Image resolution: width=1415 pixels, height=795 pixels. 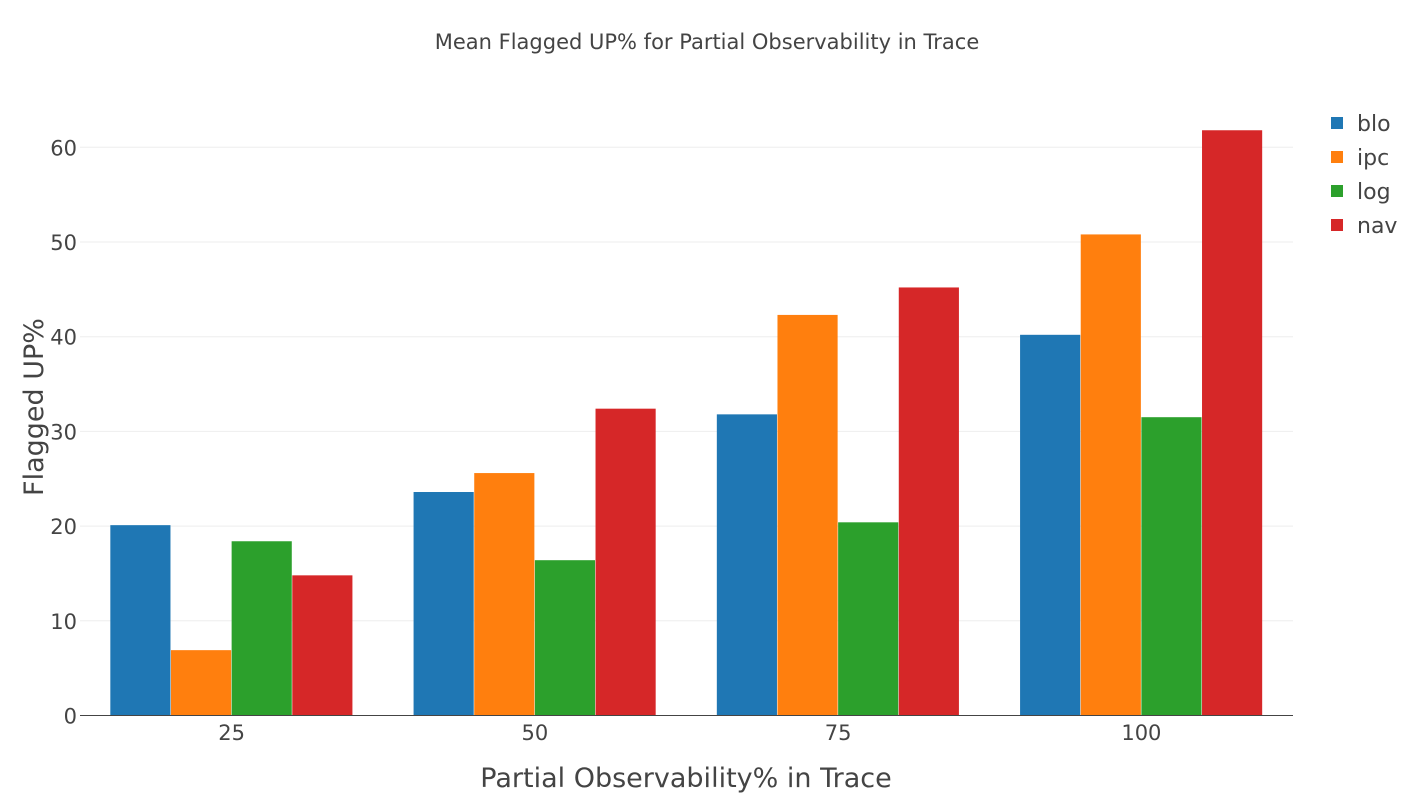 What do you see at coordinates (1374, 124) in the screenshot?
I see `legend-label: blo` at bounding box center [1374, 124].